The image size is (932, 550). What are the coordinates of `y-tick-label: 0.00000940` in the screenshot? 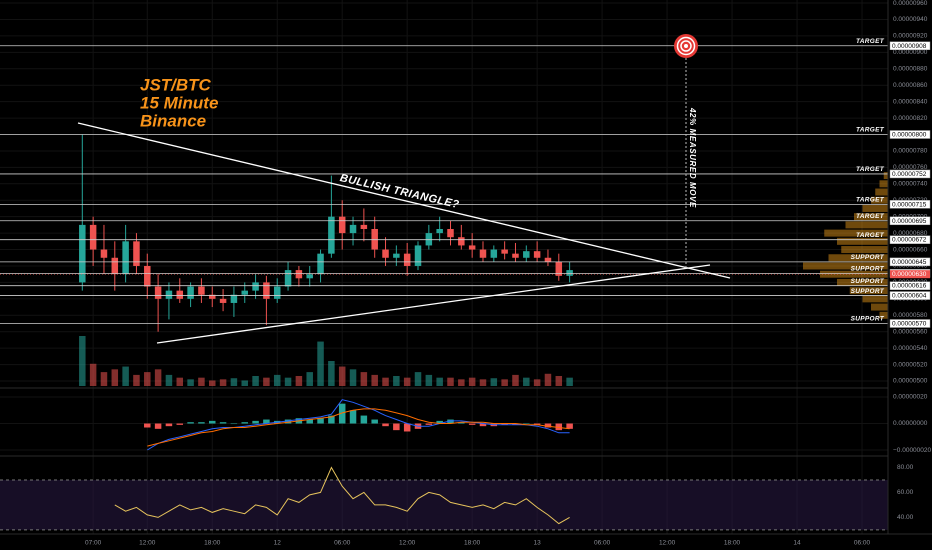 It's located at (910, 19).